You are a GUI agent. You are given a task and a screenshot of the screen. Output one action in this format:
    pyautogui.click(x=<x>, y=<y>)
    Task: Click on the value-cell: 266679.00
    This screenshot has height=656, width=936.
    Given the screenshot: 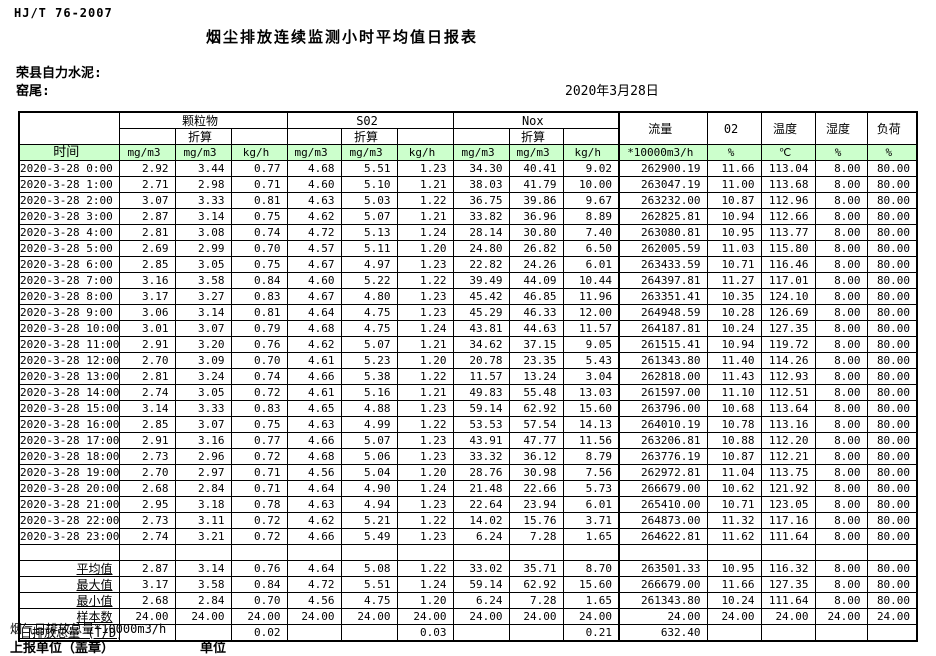 What is the action you would take?
    pyautogui.click(x=663, y=488)
    